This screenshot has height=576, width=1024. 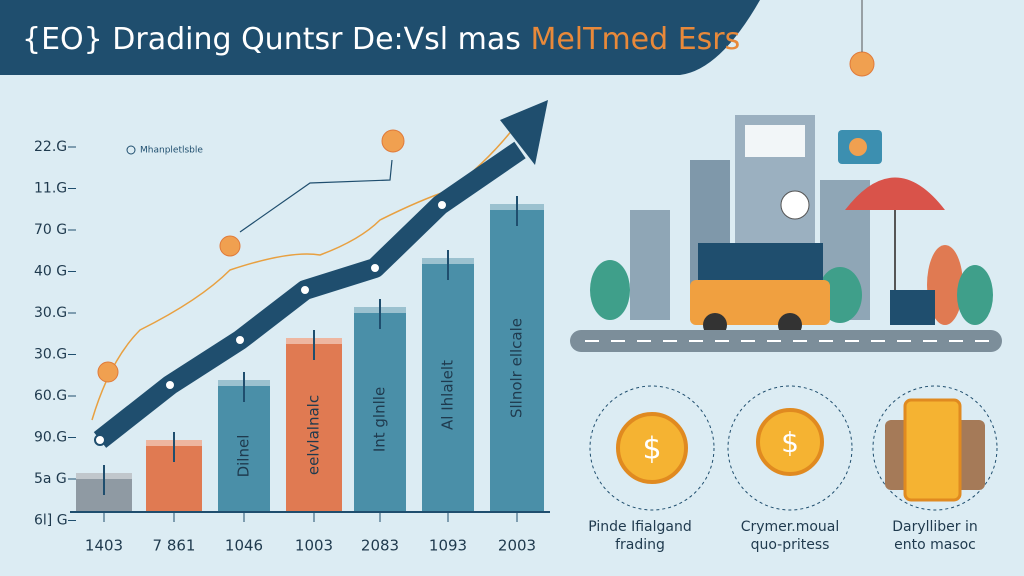 What do you see at coordinates (448, 546) in the screenshot?
I see `x-label: 1093` at bounding box center [448, 546].